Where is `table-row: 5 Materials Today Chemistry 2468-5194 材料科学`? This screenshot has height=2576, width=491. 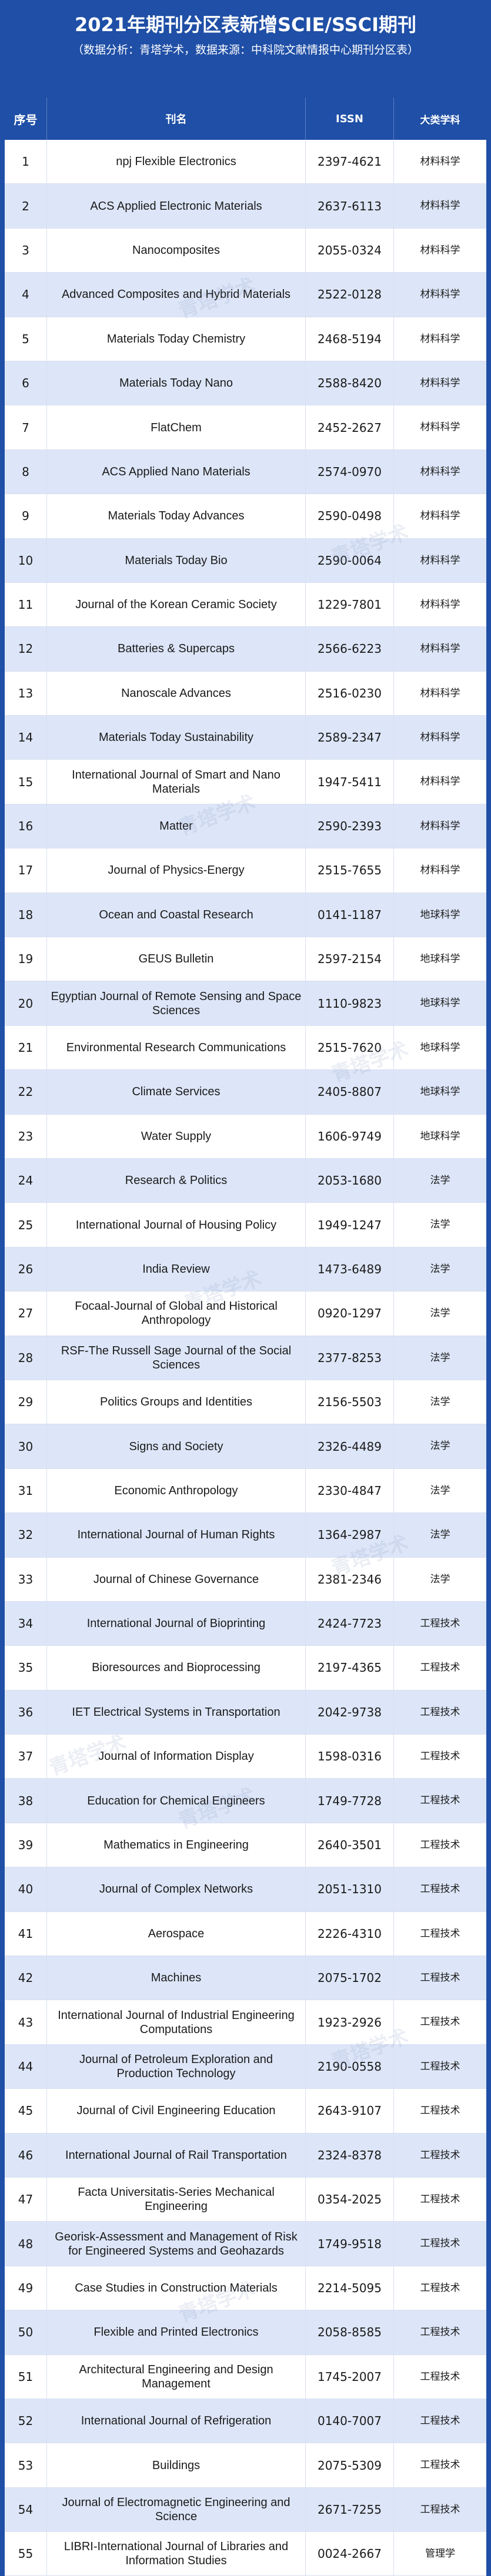 table-row: 5 Materials Today Chemistry 2468-5194 材料科学 is located at coordinates (245, 339).